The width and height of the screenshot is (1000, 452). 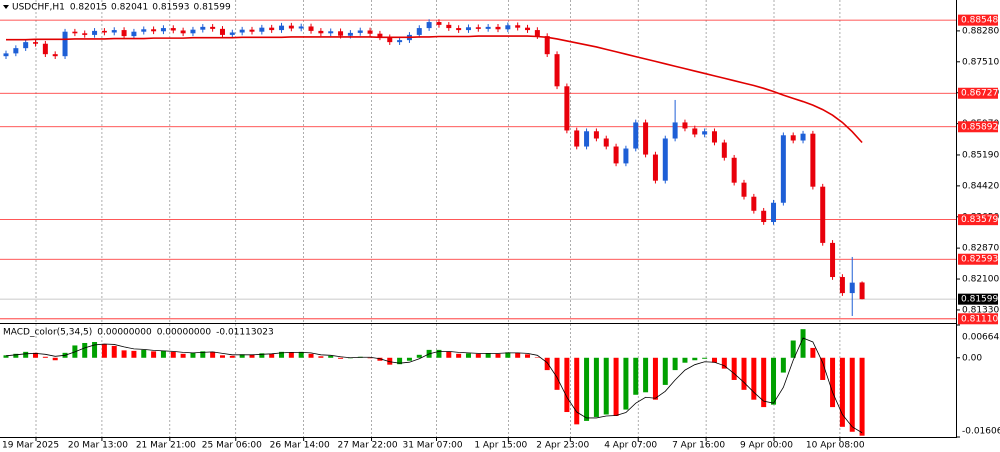 What do you see at coordinates (6, 7) in the screenshot?
I see `menu-arrow` at bounding box center [6, 7].